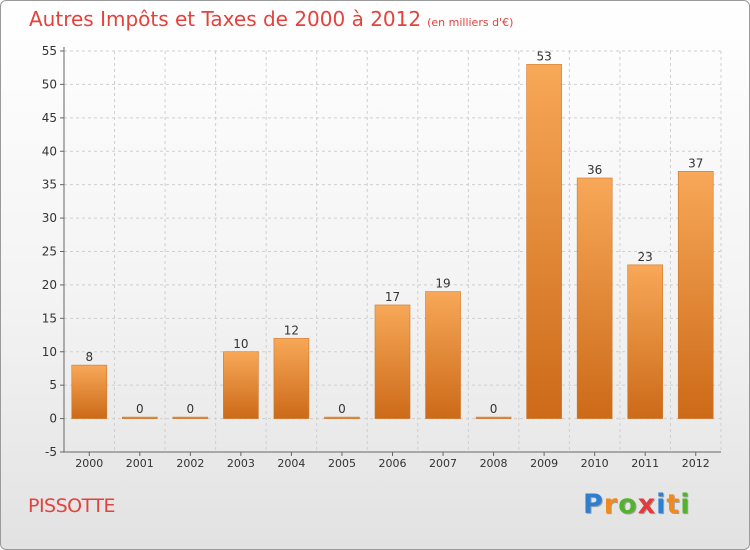  What do you see at coordinates (393, 463) in the screenshot?
I see `x-tick-label-2006: 2006` at bounding box center [393, 463].